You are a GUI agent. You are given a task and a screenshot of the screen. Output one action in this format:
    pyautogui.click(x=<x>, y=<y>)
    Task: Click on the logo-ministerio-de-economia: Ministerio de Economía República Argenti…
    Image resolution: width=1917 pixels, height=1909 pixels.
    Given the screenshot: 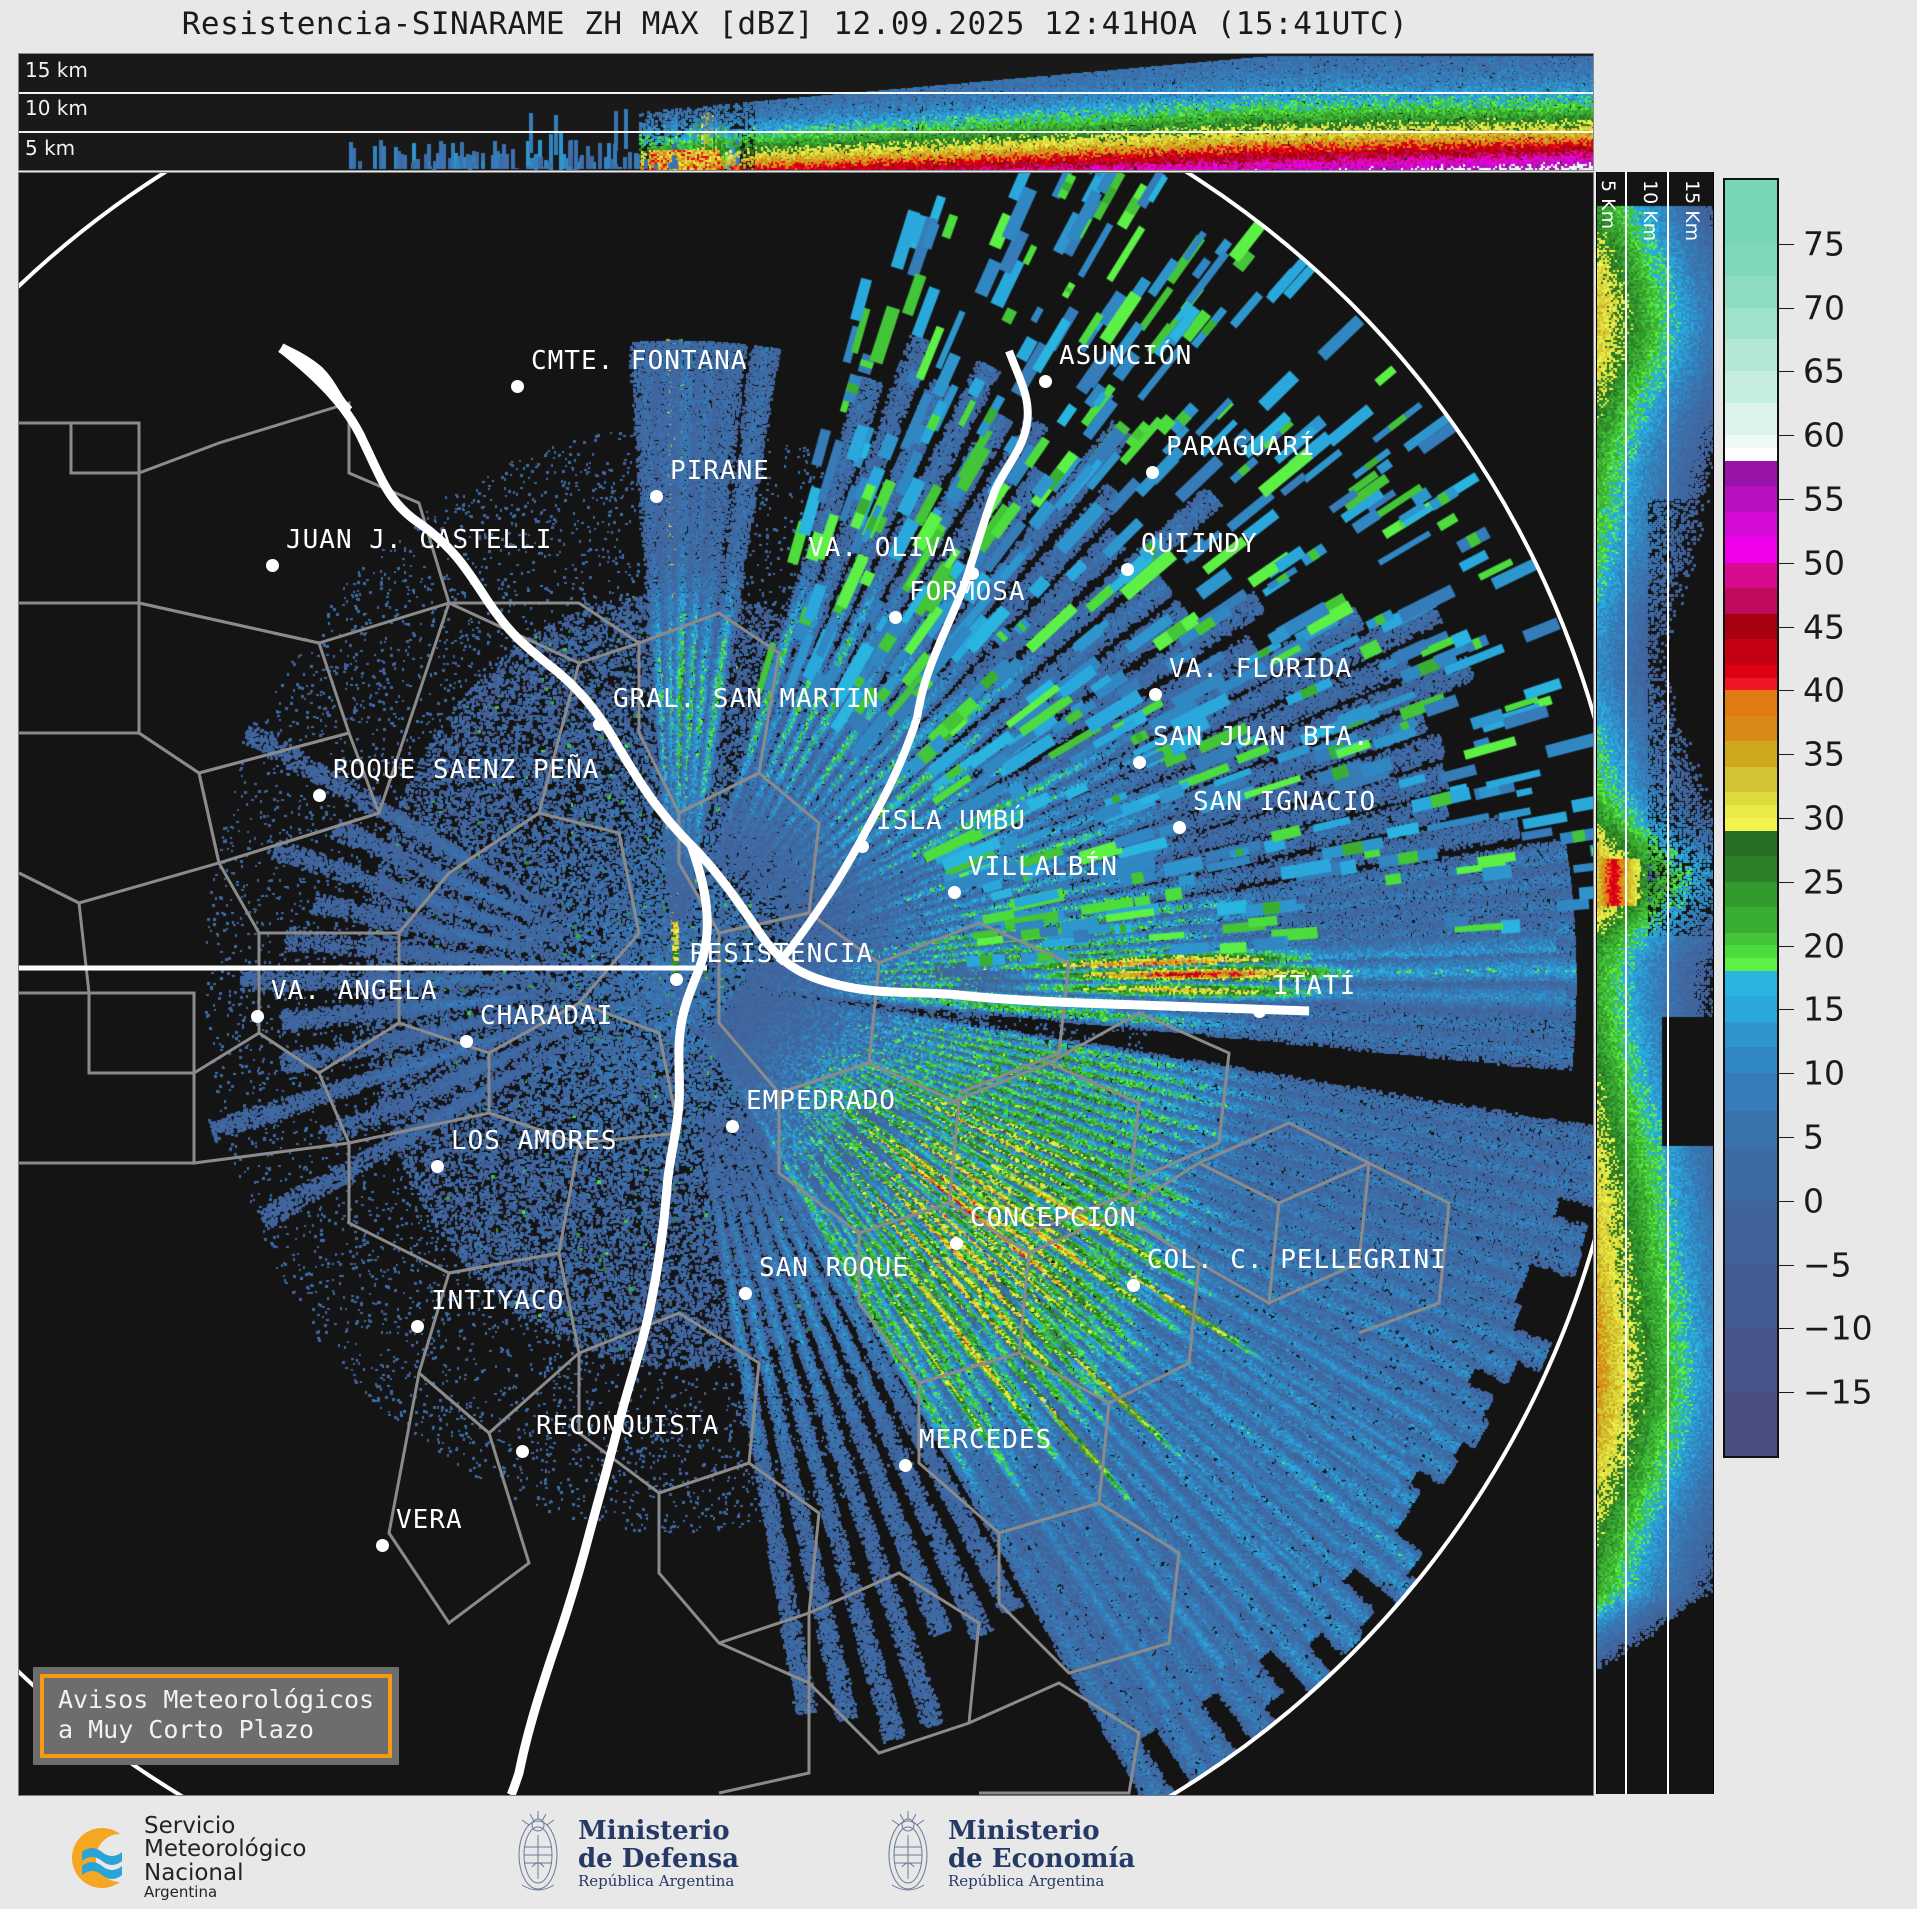 What is the action you would take?
    pyautogui.click(x=1007, y=1853)
    